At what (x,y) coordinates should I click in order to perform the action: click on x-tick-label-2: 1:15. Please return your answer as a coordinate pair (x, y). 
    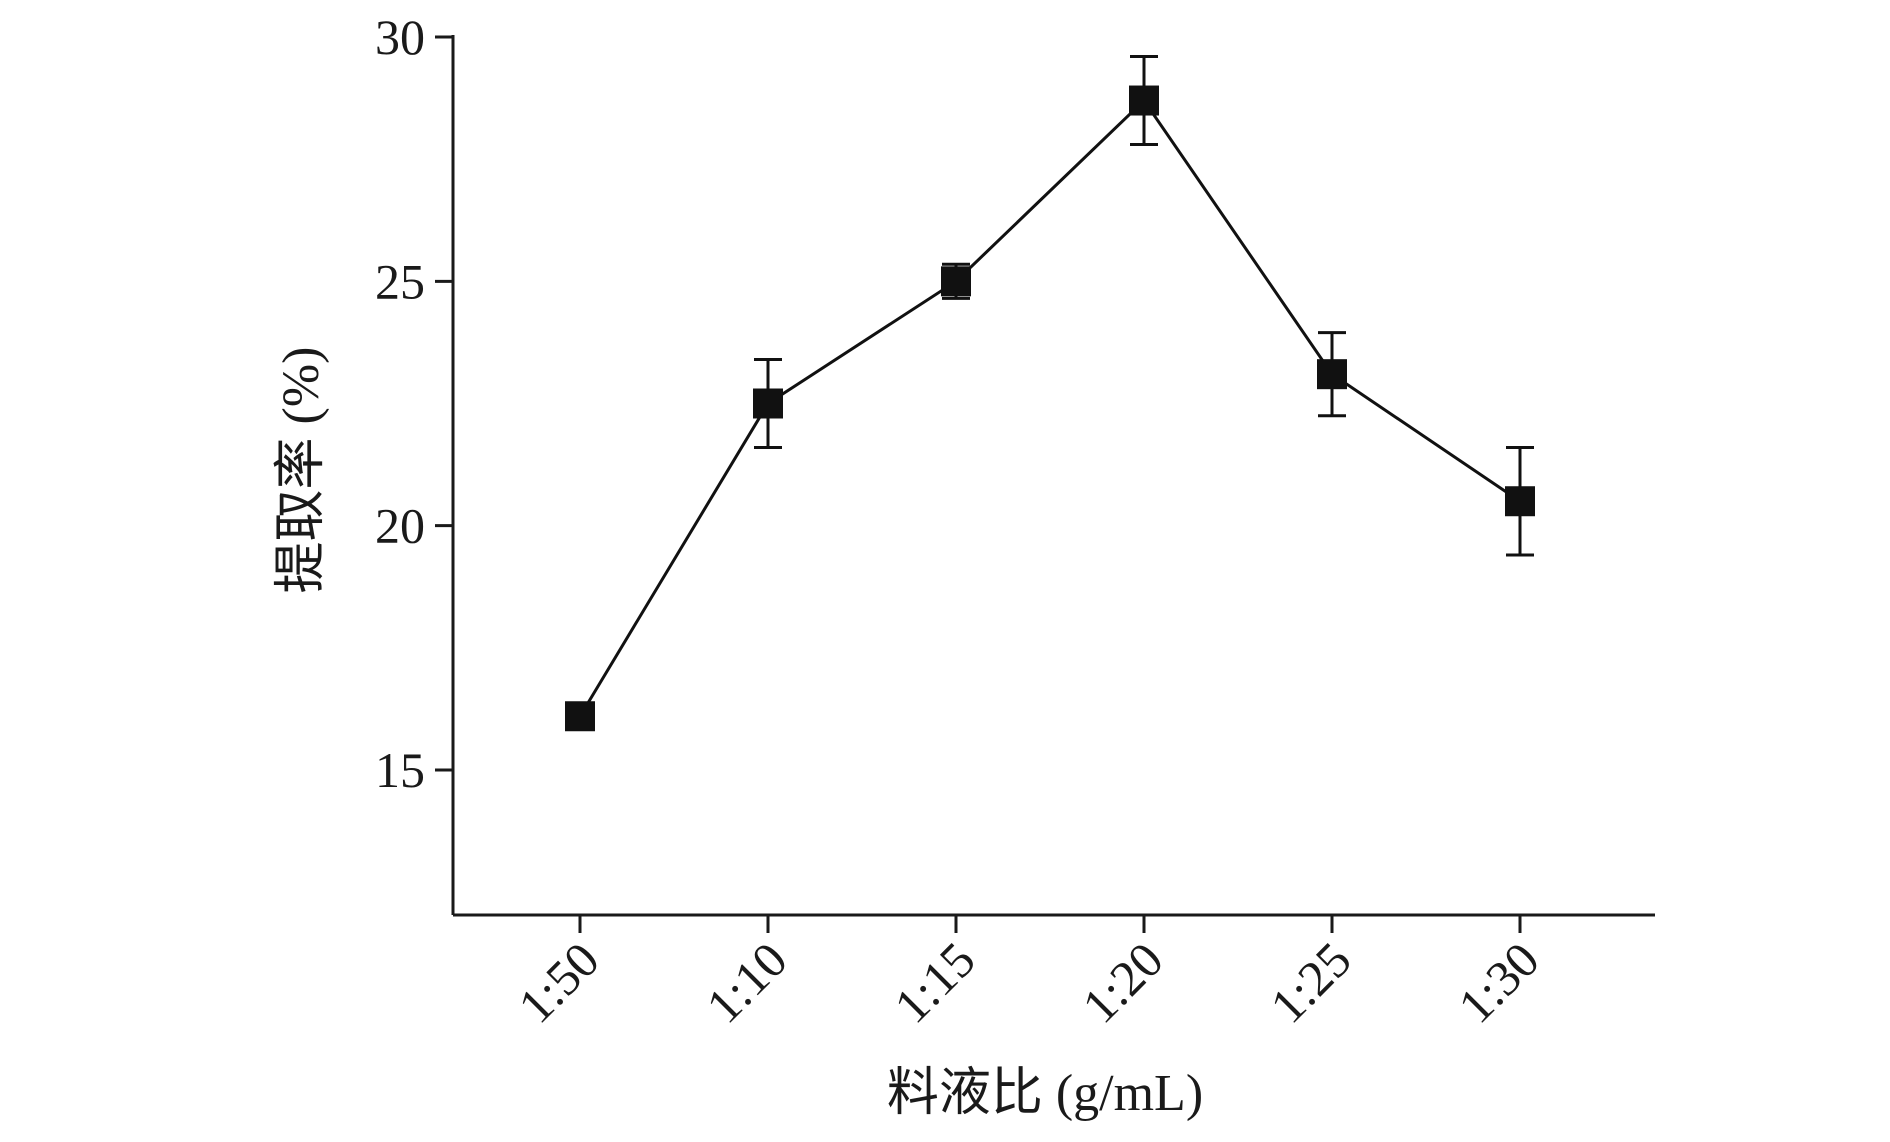
    Looking at the image, I should click on (934, 982).